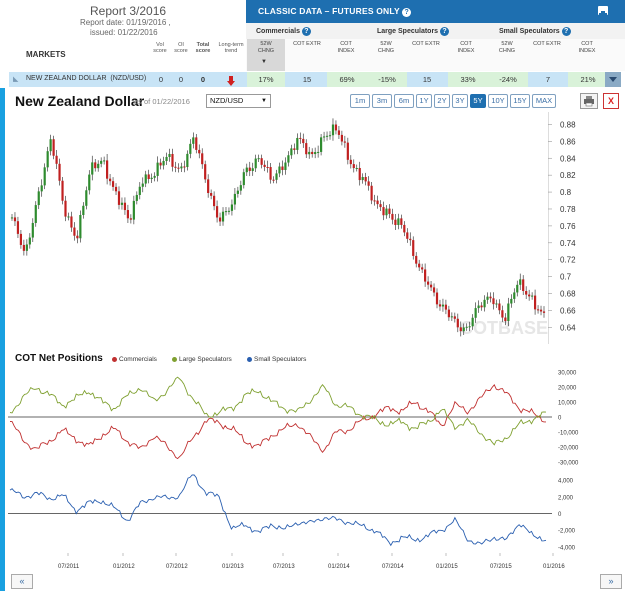  Describe the element at coordinates (22, 581) in the screenshot. I see `scroll-left-button: «` at that location.